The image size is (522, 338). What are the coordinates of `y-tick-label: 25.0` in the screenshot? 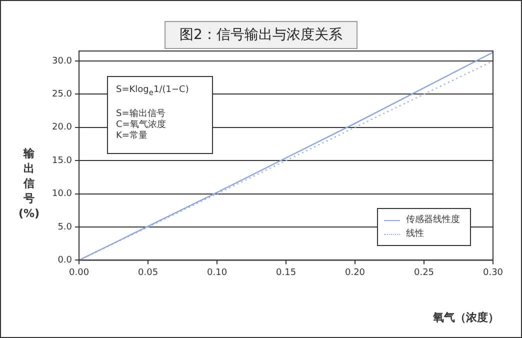 It's located at (62, 95).